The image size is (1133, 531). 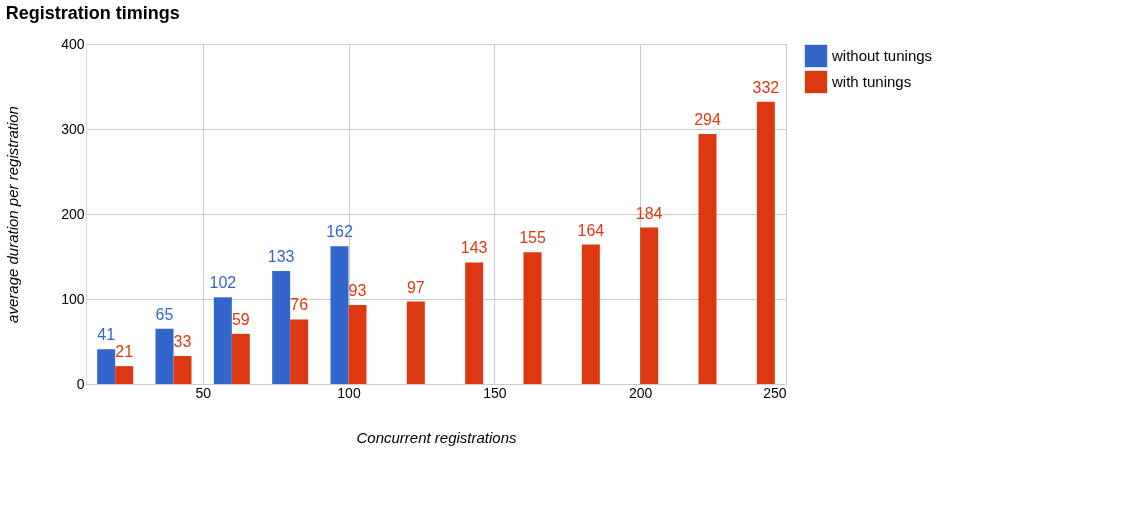 I want to click on chart-title: Registration timings, so click(x=92, y=13).